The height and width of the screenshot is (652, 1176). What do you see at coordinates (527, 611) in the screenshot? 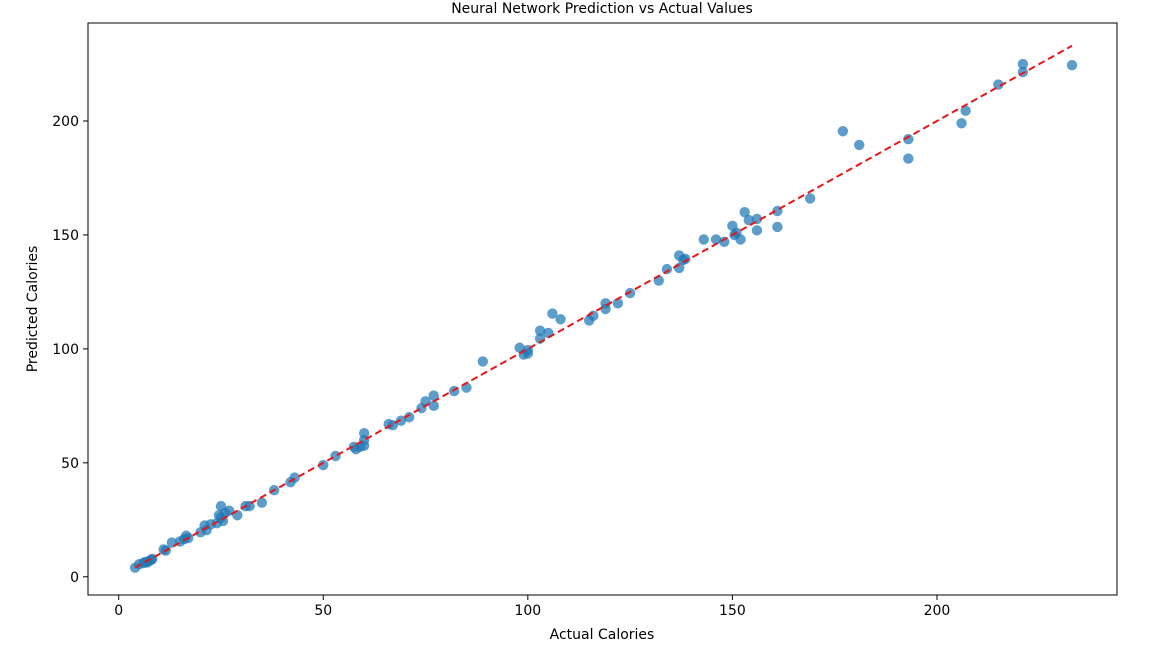
I see `x-tick-label: 100` at bounding box center [527, 611].